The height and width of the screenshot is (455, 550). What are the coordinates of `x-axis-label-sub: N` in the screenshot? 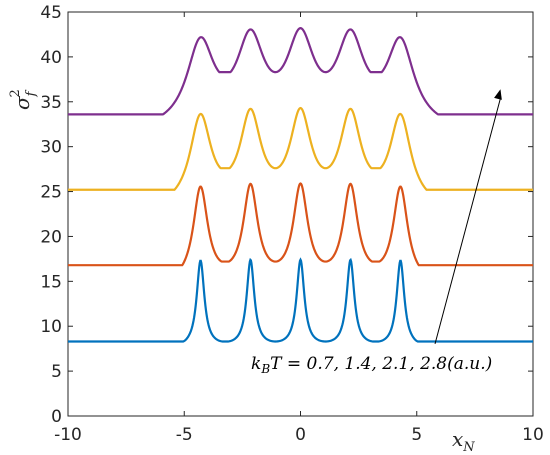 It's located at (468, 447).